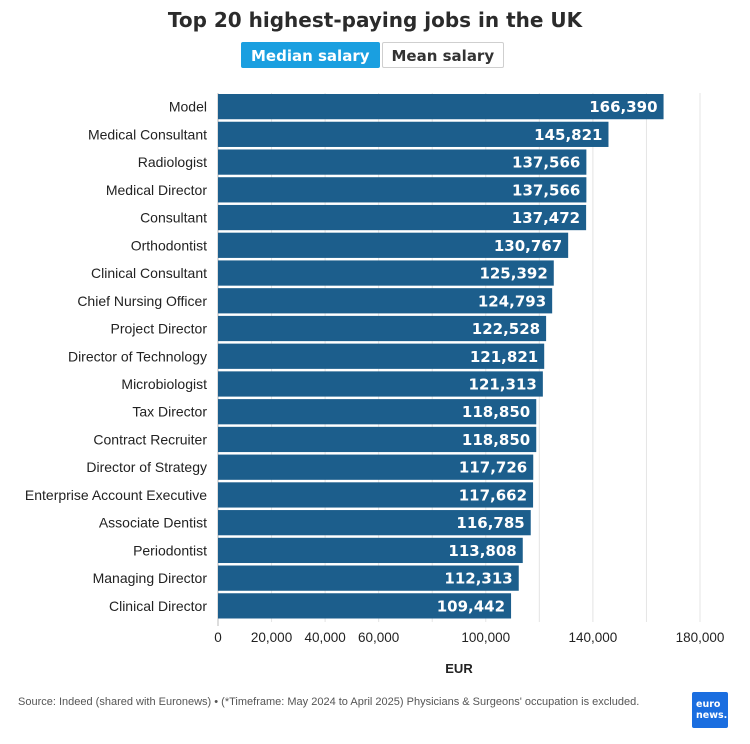 This screenshot has height=744, width=750. What do you see at coordinates (116, 495) in the screenshot?
I see `category-label: Enterprise Account Executive` at bounding box center [116, 495].